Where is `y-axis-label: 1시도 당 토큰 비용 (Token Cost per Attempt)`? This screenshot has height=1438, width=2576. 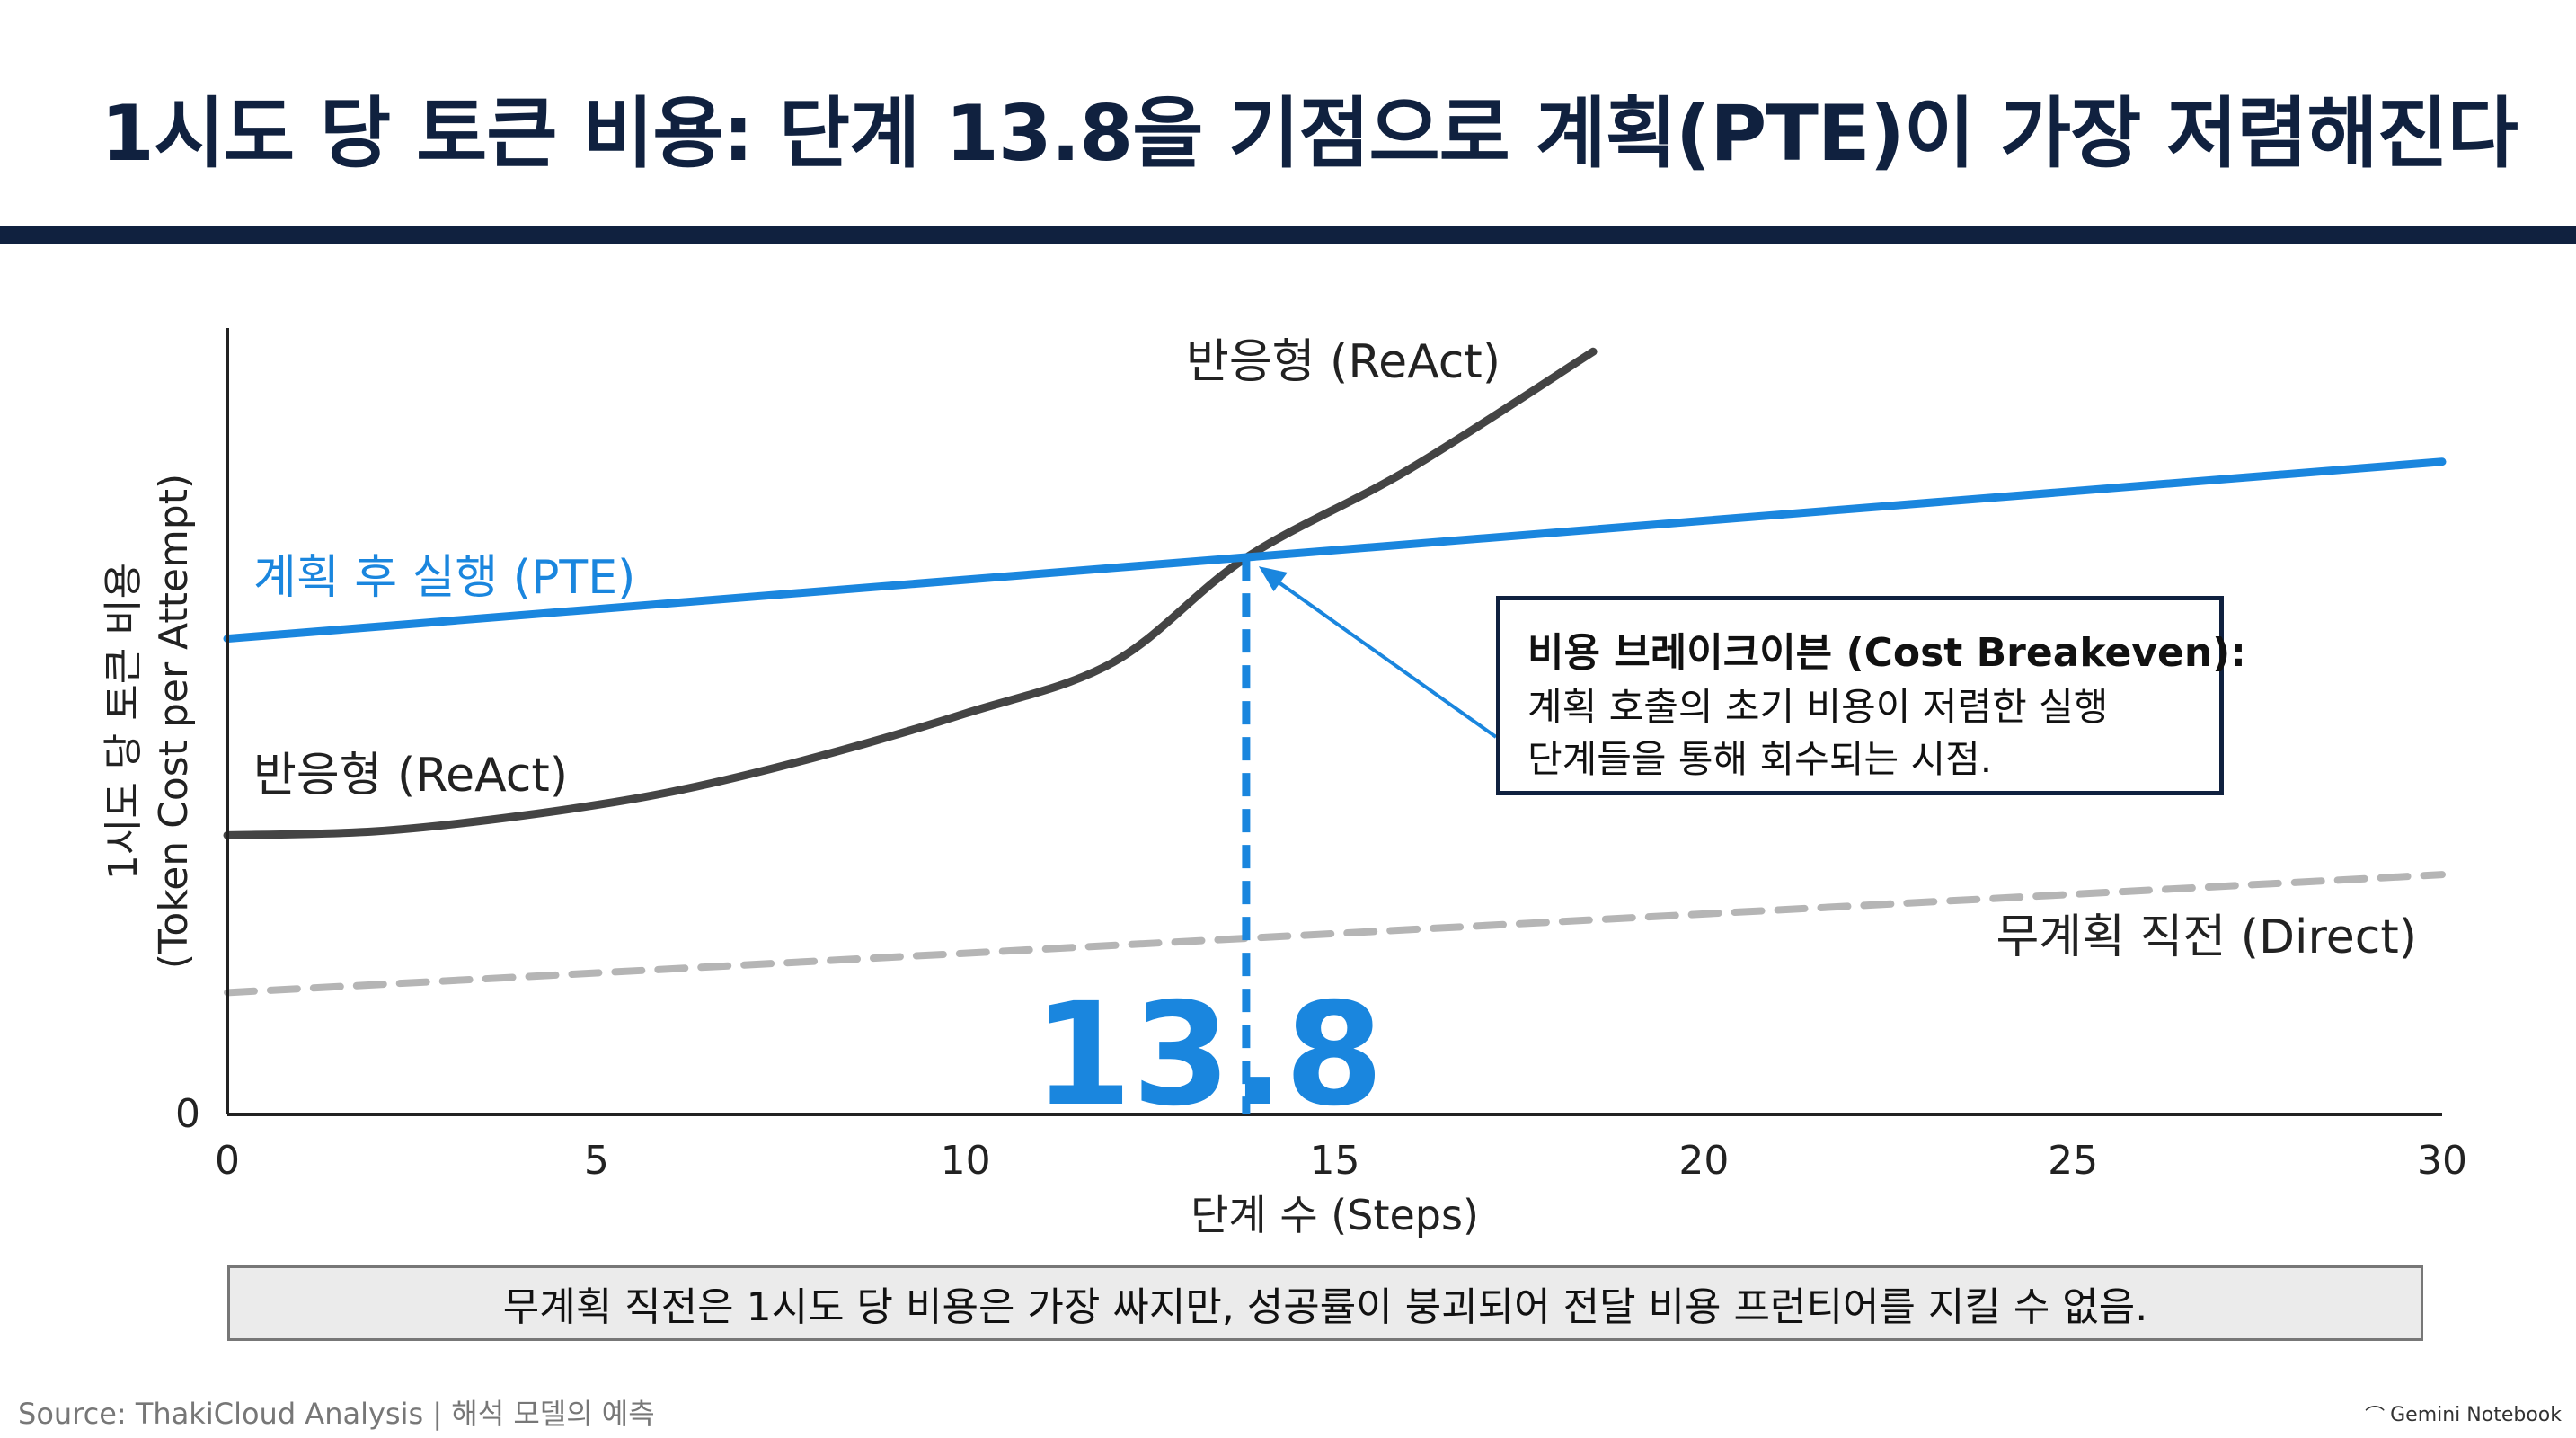 y-axis-label: 1시도 당 토큰 비용 (Token Cost per Attempt) is located at coordinates (149, 721).